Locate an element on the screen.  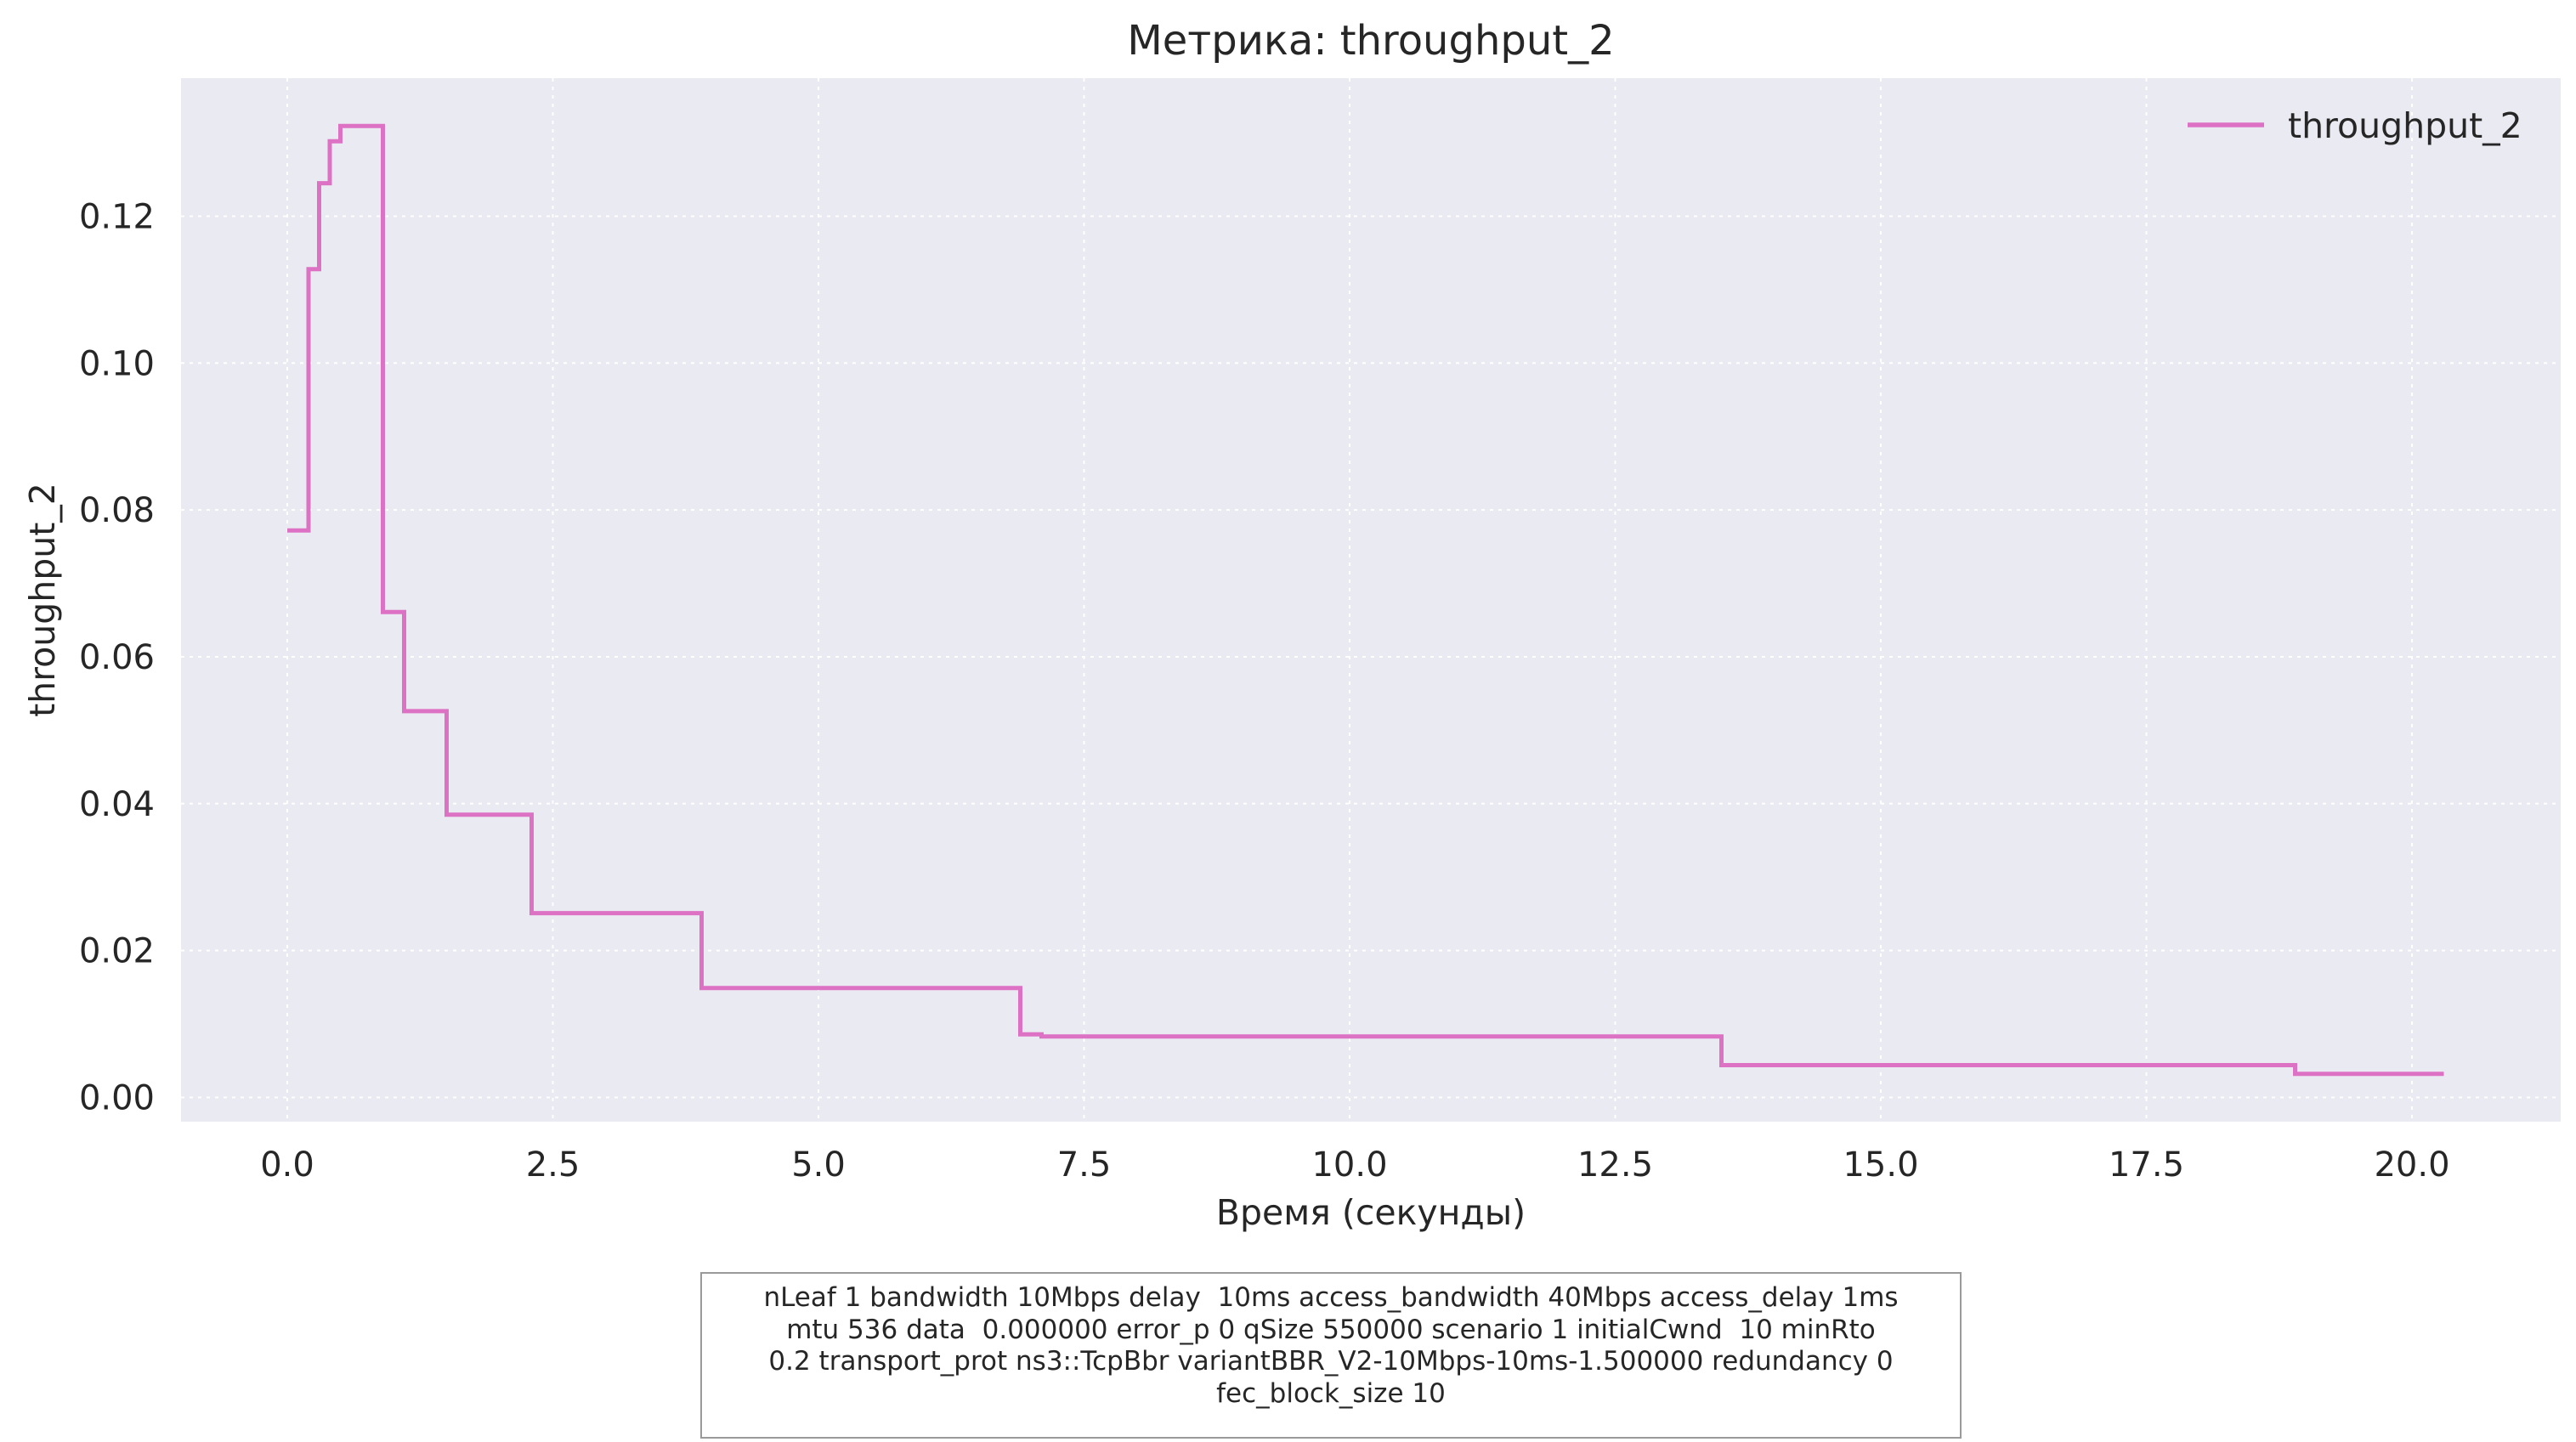
legend: throughput_2 is located at coordinates (2355, 125).